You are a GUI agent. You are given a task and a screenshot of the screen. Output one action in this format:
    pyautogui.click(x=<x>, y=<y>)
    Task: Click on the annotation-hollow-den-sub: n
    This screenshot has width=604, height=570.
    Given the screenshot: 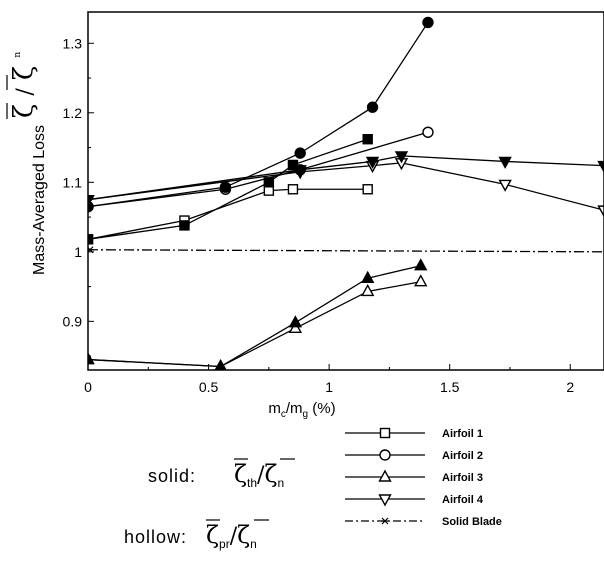 What is the action you would take?
    pyautogui.click(x=253, y=544)
    